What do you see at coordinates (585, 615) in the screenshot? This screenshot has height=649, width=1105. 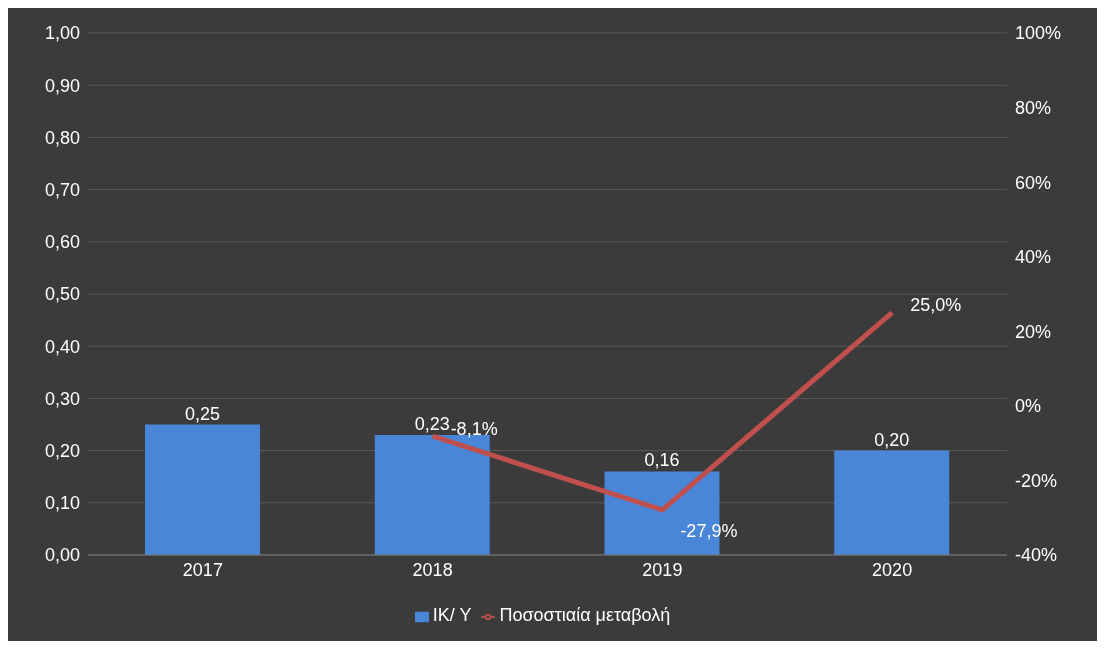 I see `legend-label: Ποσοστιαία μεταβολή` at bounding box center [585, 615].